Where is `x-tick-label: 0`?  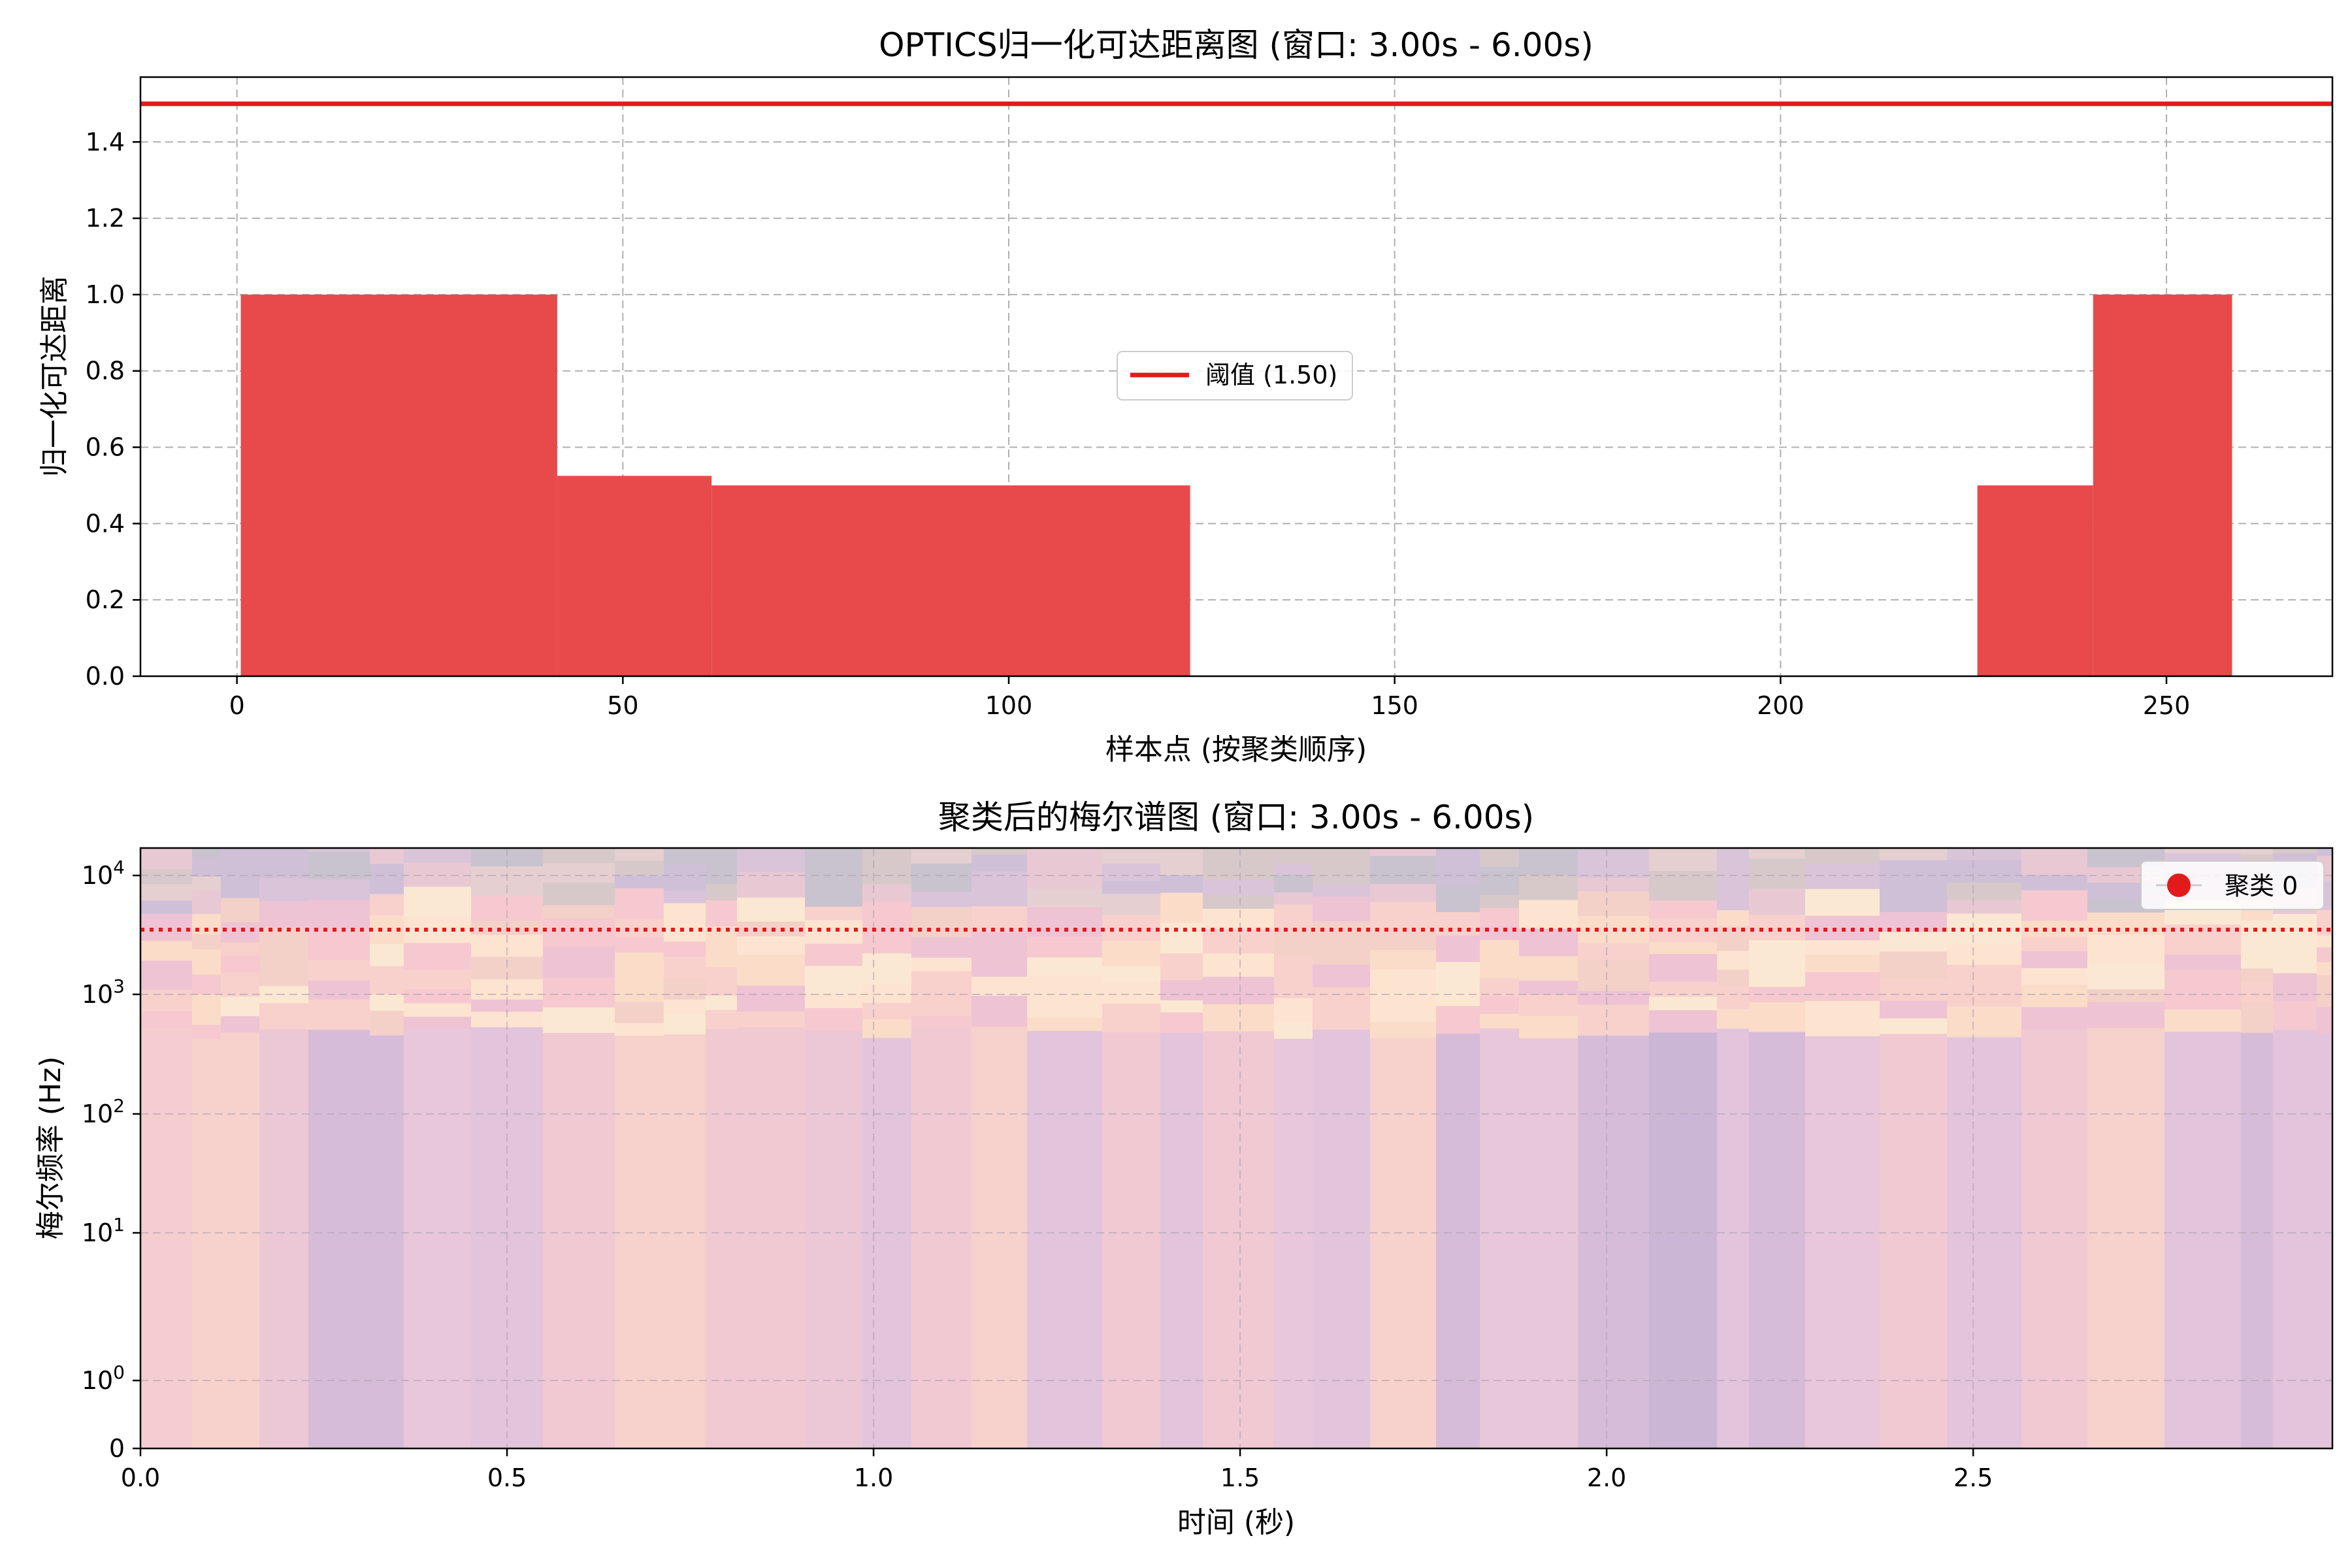
x-tick-label: 0 is located at coordinates (237, 705).